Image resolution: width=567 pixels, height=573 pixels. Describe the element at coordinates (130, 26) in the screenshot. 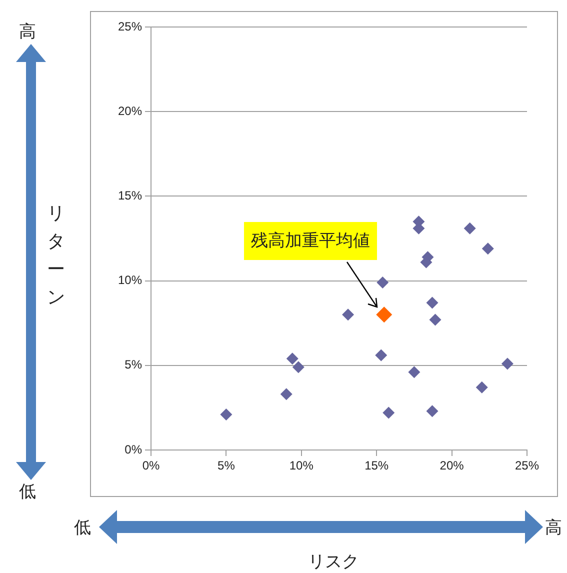

I see `y-tick-label: 25%` at that location.